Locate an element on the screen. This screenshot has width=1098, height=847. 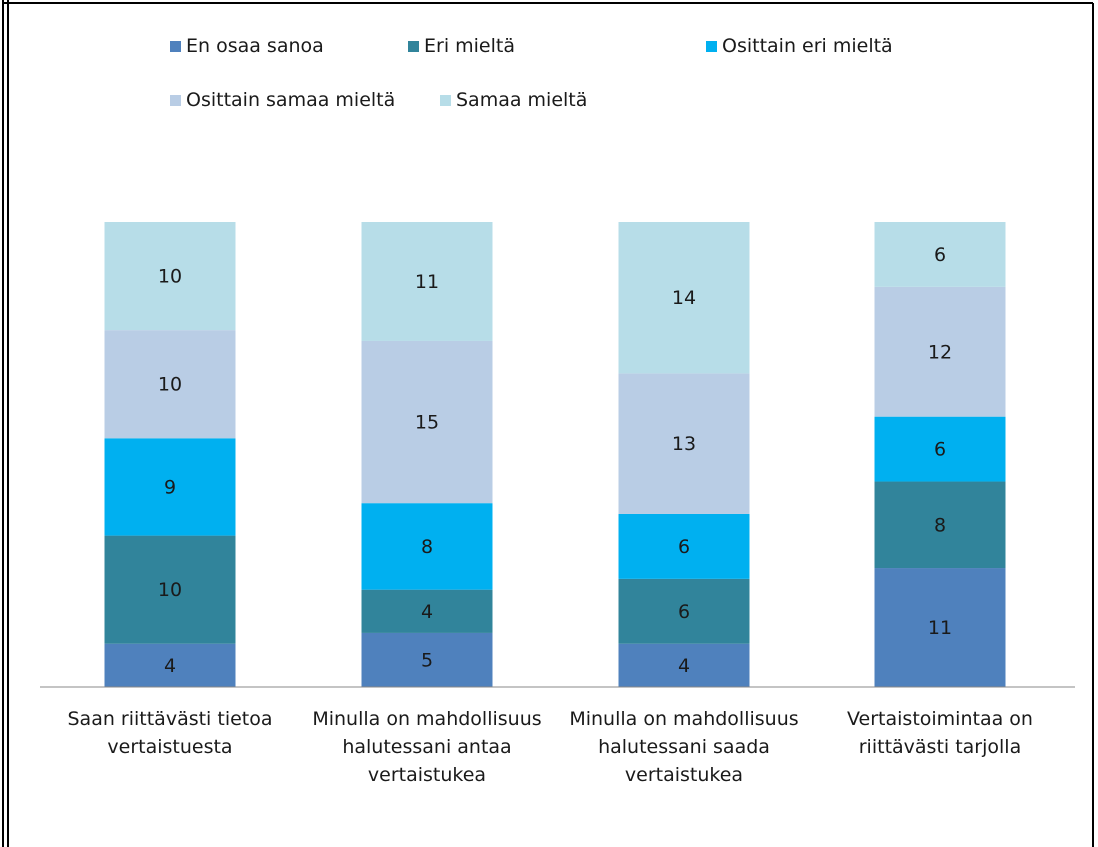
data-label: 5 is located at coordinates (427, 660).